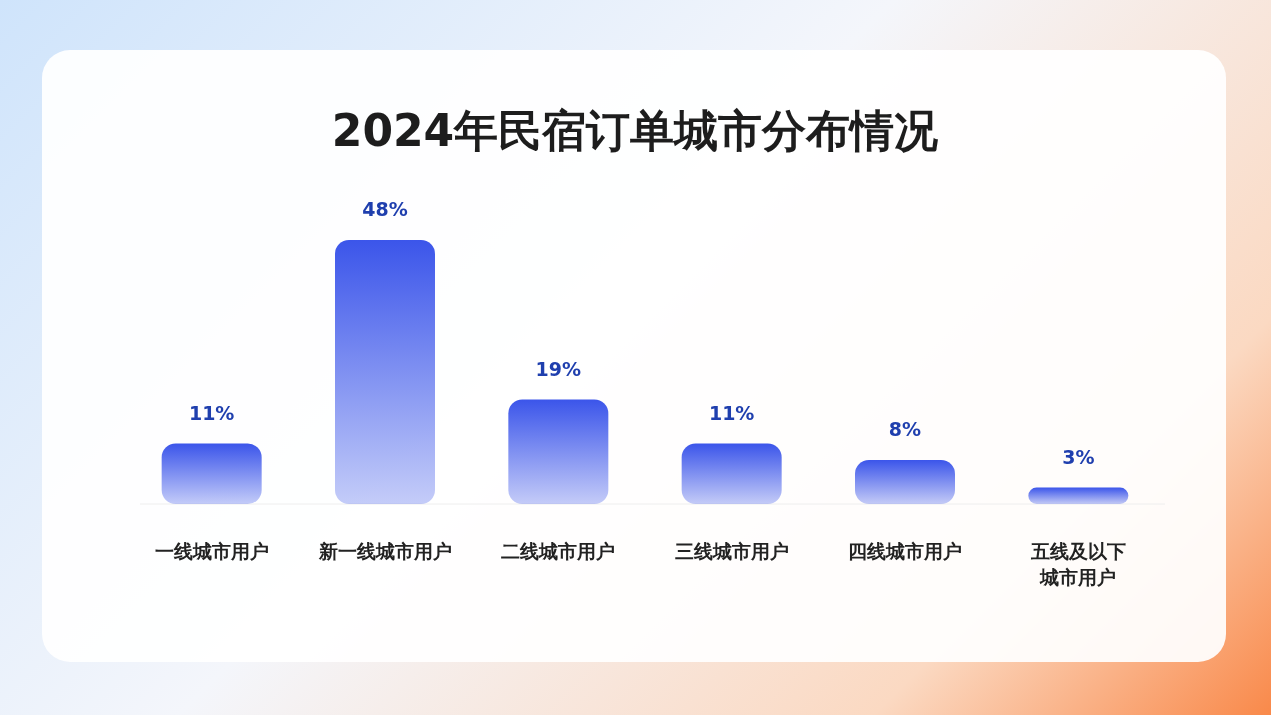  What do you see at coordinates (558, 368) in the screenshot?
I see `data-label: 19%` at bounding box center [558, 368].